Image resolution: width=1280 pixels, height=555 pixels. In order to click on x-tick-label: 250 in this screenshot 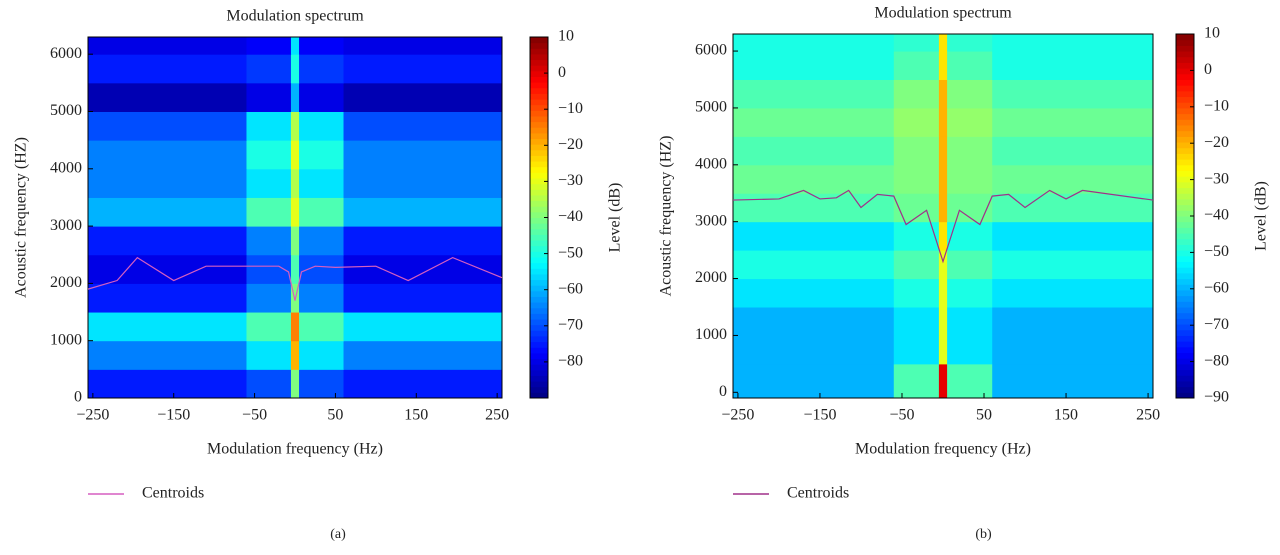, I will do `click(497, 415)`.